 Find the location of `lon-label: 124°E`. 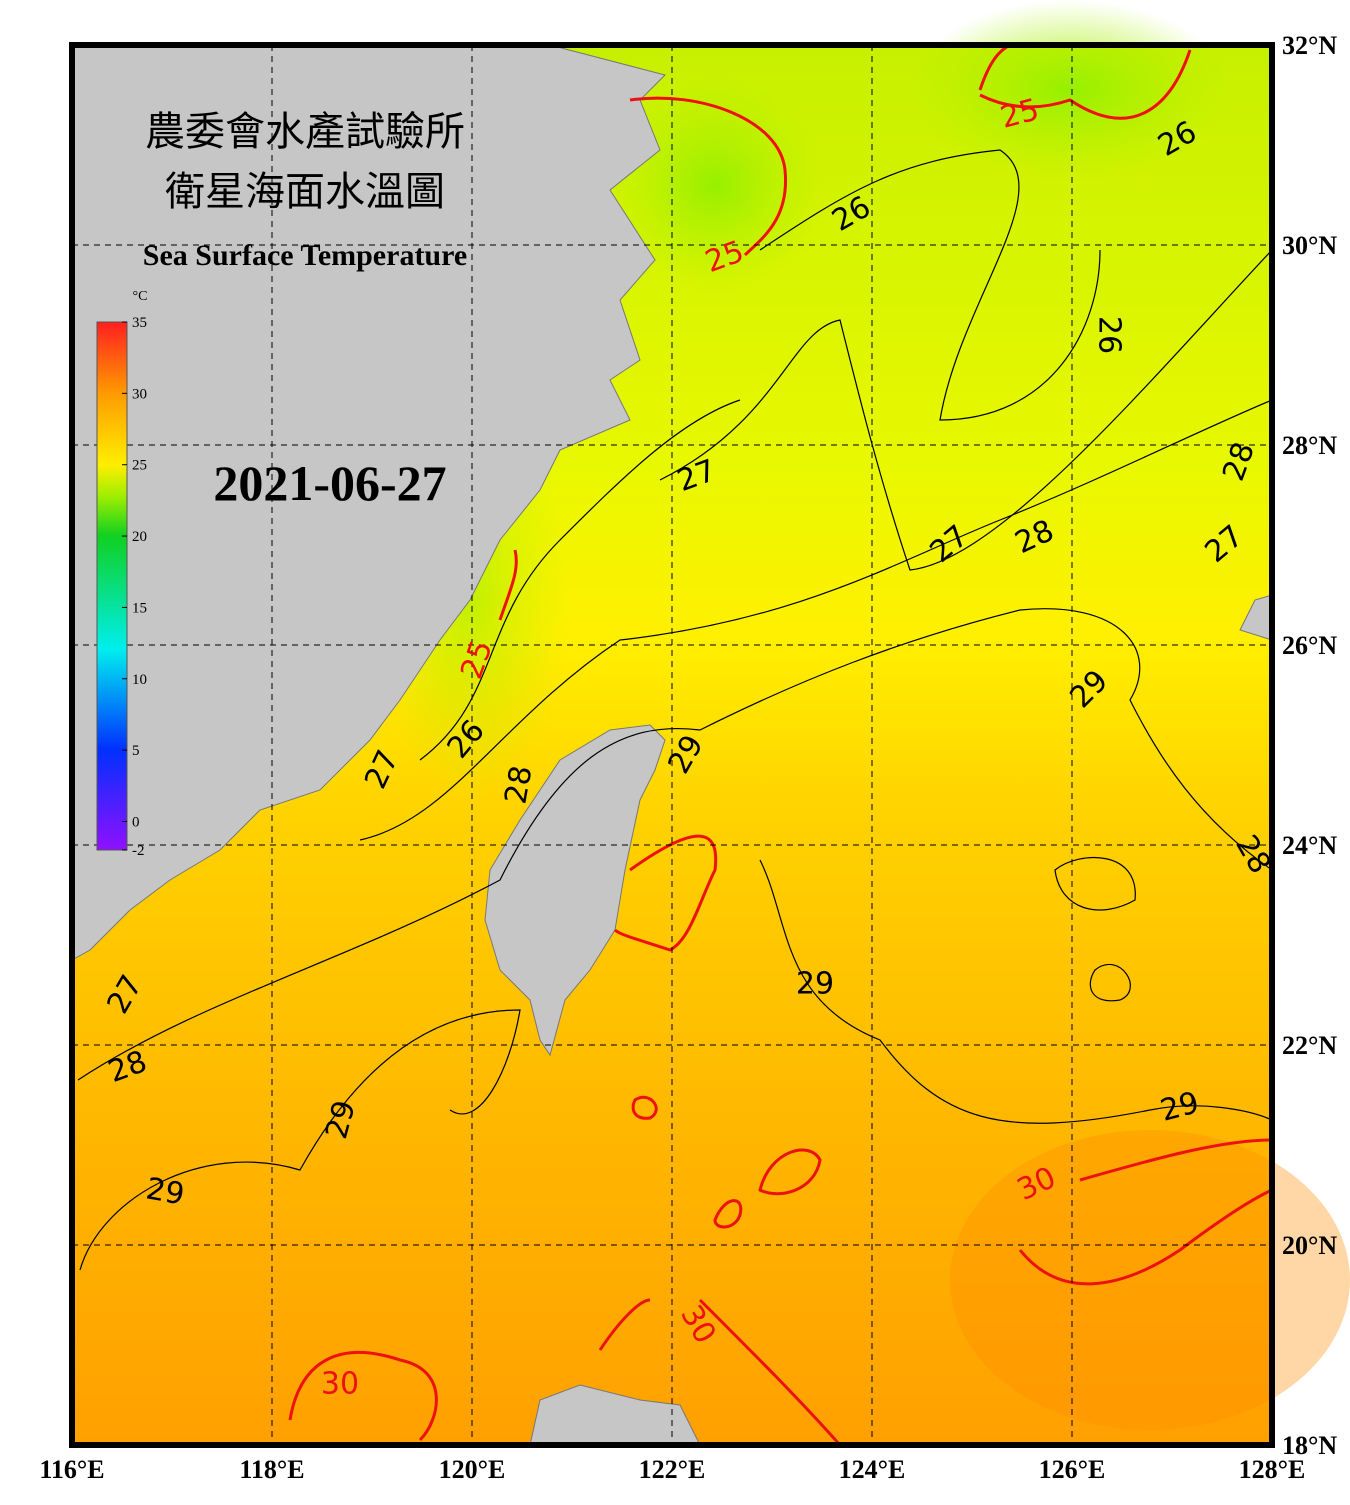

lon-label: 124°E is located at coordinates (872, 1469).